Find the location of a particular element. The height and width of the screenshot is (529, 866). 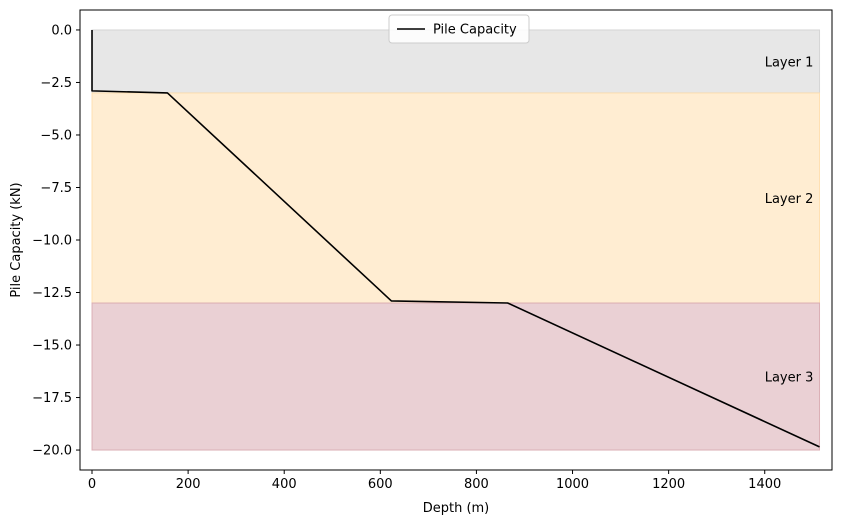

y-tick-label: −7.5 is located at coordinates (56, 188).